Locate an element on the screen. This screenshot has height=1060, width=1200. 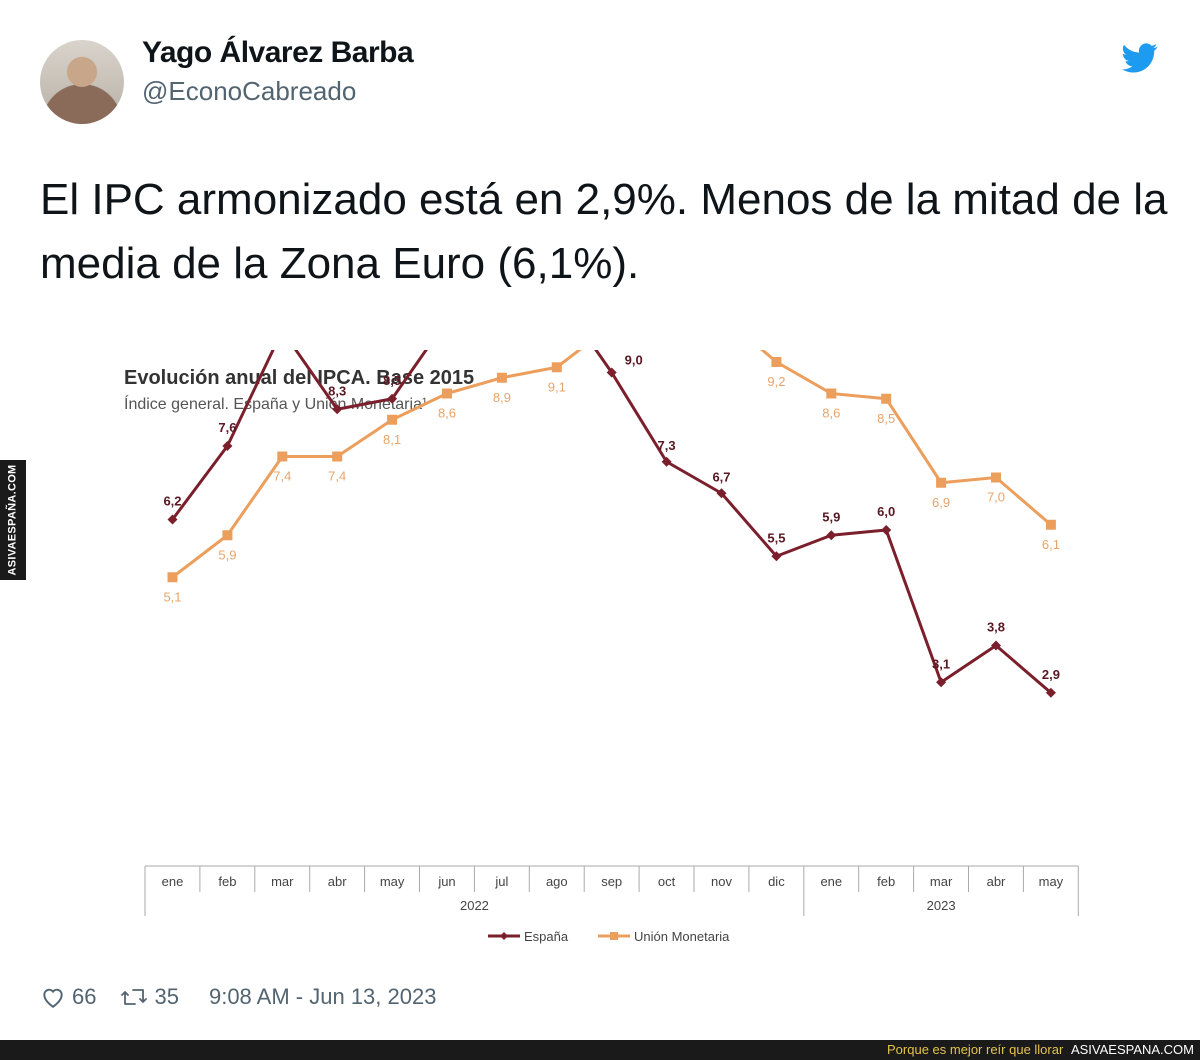
data-label: 6,0 is located at coordinates (886, 511).